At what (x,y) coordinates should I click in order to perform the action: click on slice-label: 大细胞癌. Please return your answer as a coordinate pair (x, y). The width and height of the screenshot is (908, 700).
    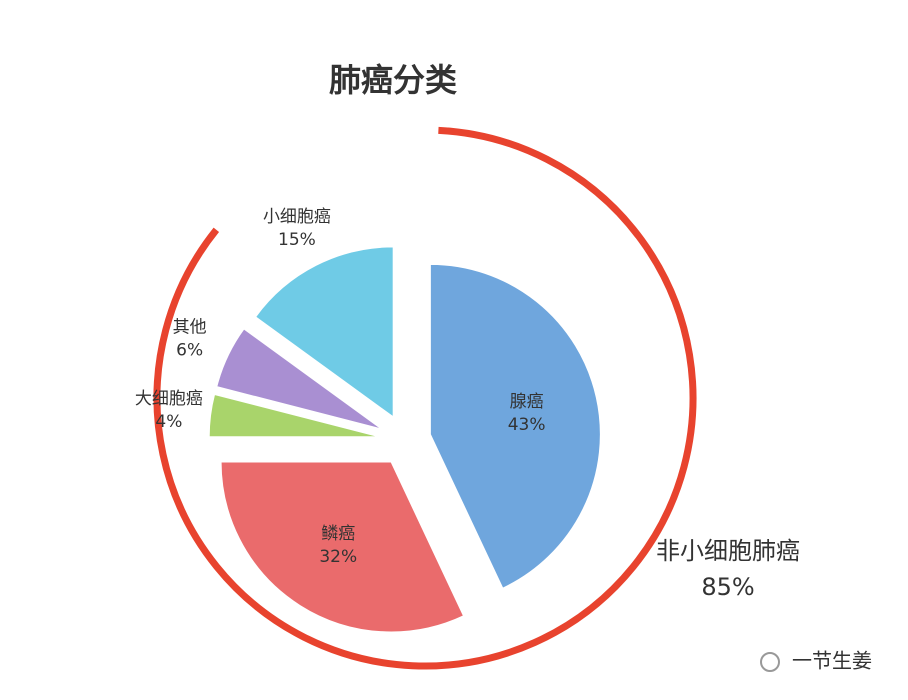
    Looking at the image, I should click on (169, 399).